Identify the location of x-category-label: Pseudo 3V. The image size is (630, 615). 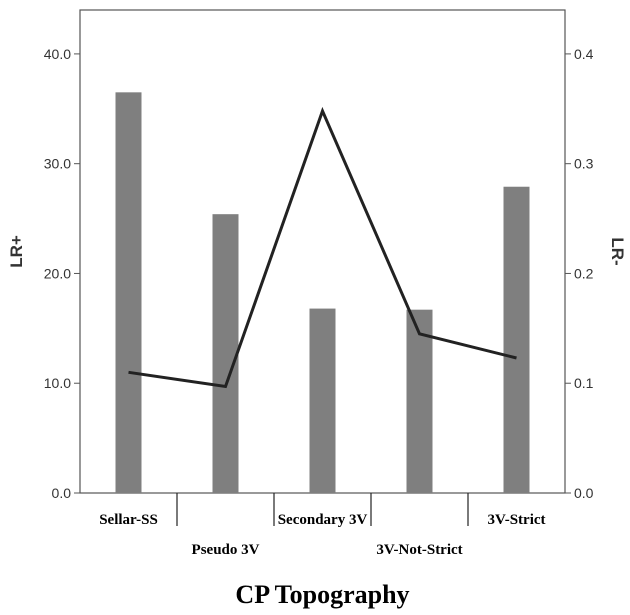
(226, 550).